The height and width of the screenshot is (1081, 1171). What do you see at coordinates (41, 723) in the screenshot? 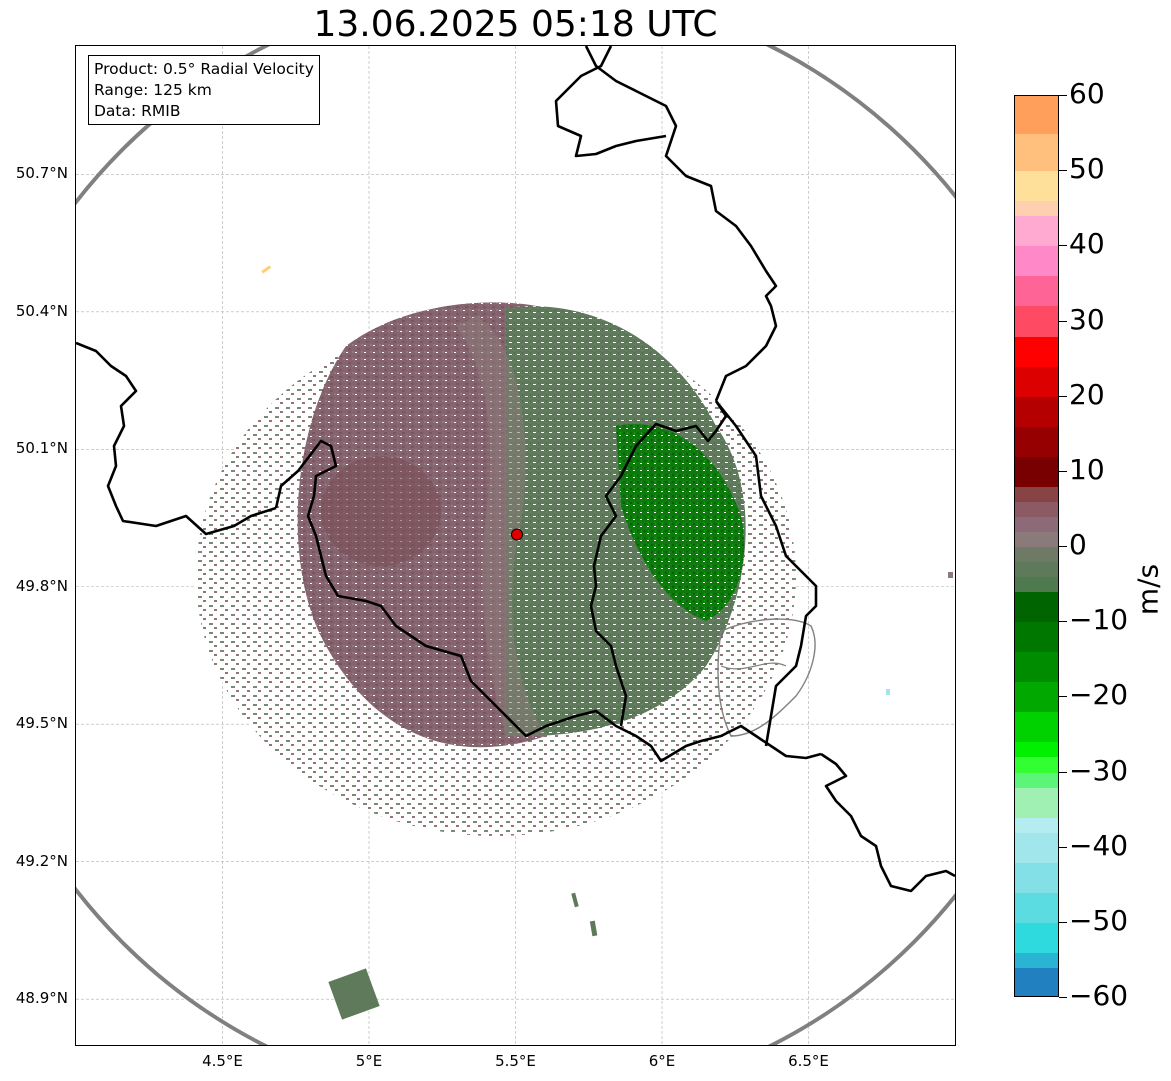
I see `latitude-label: 49.5°N` at bounding box center [41, 723].